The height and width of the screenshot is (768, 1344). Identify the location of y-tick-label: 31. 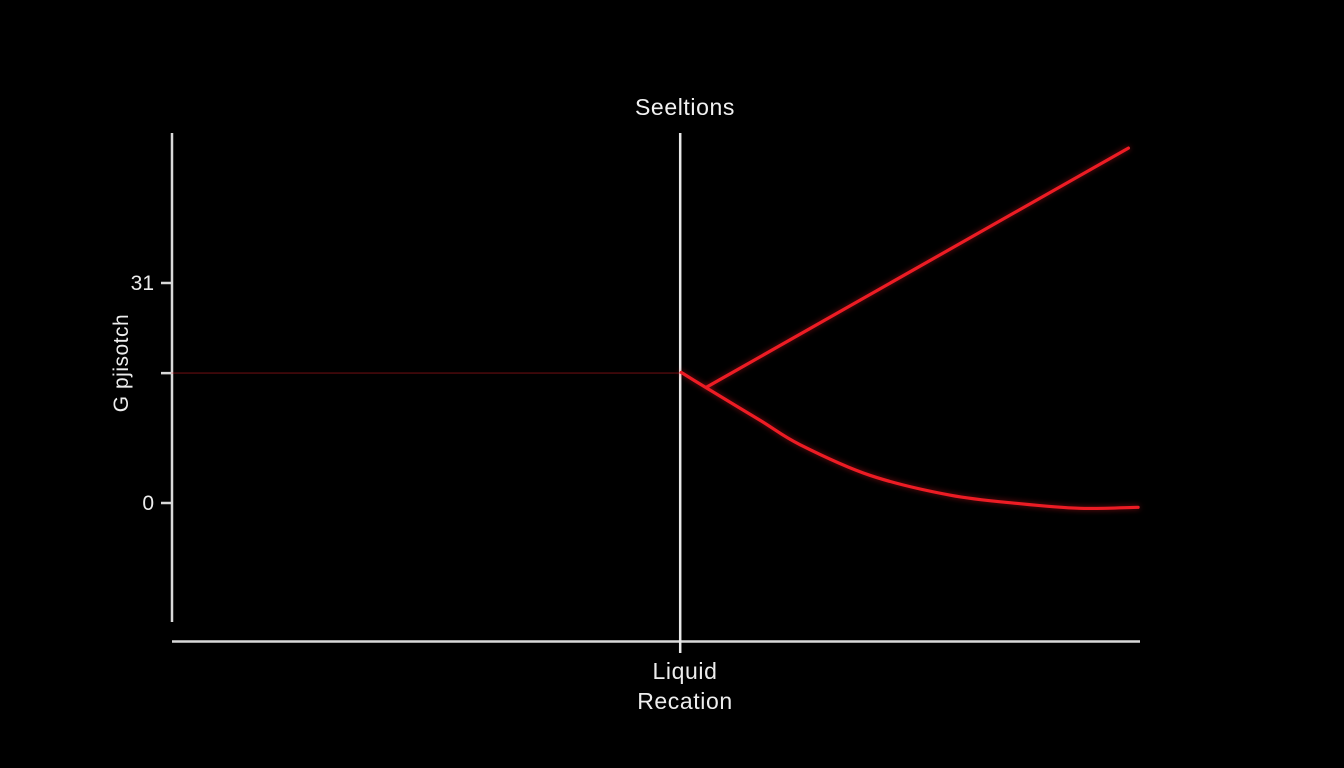
(142, 283).